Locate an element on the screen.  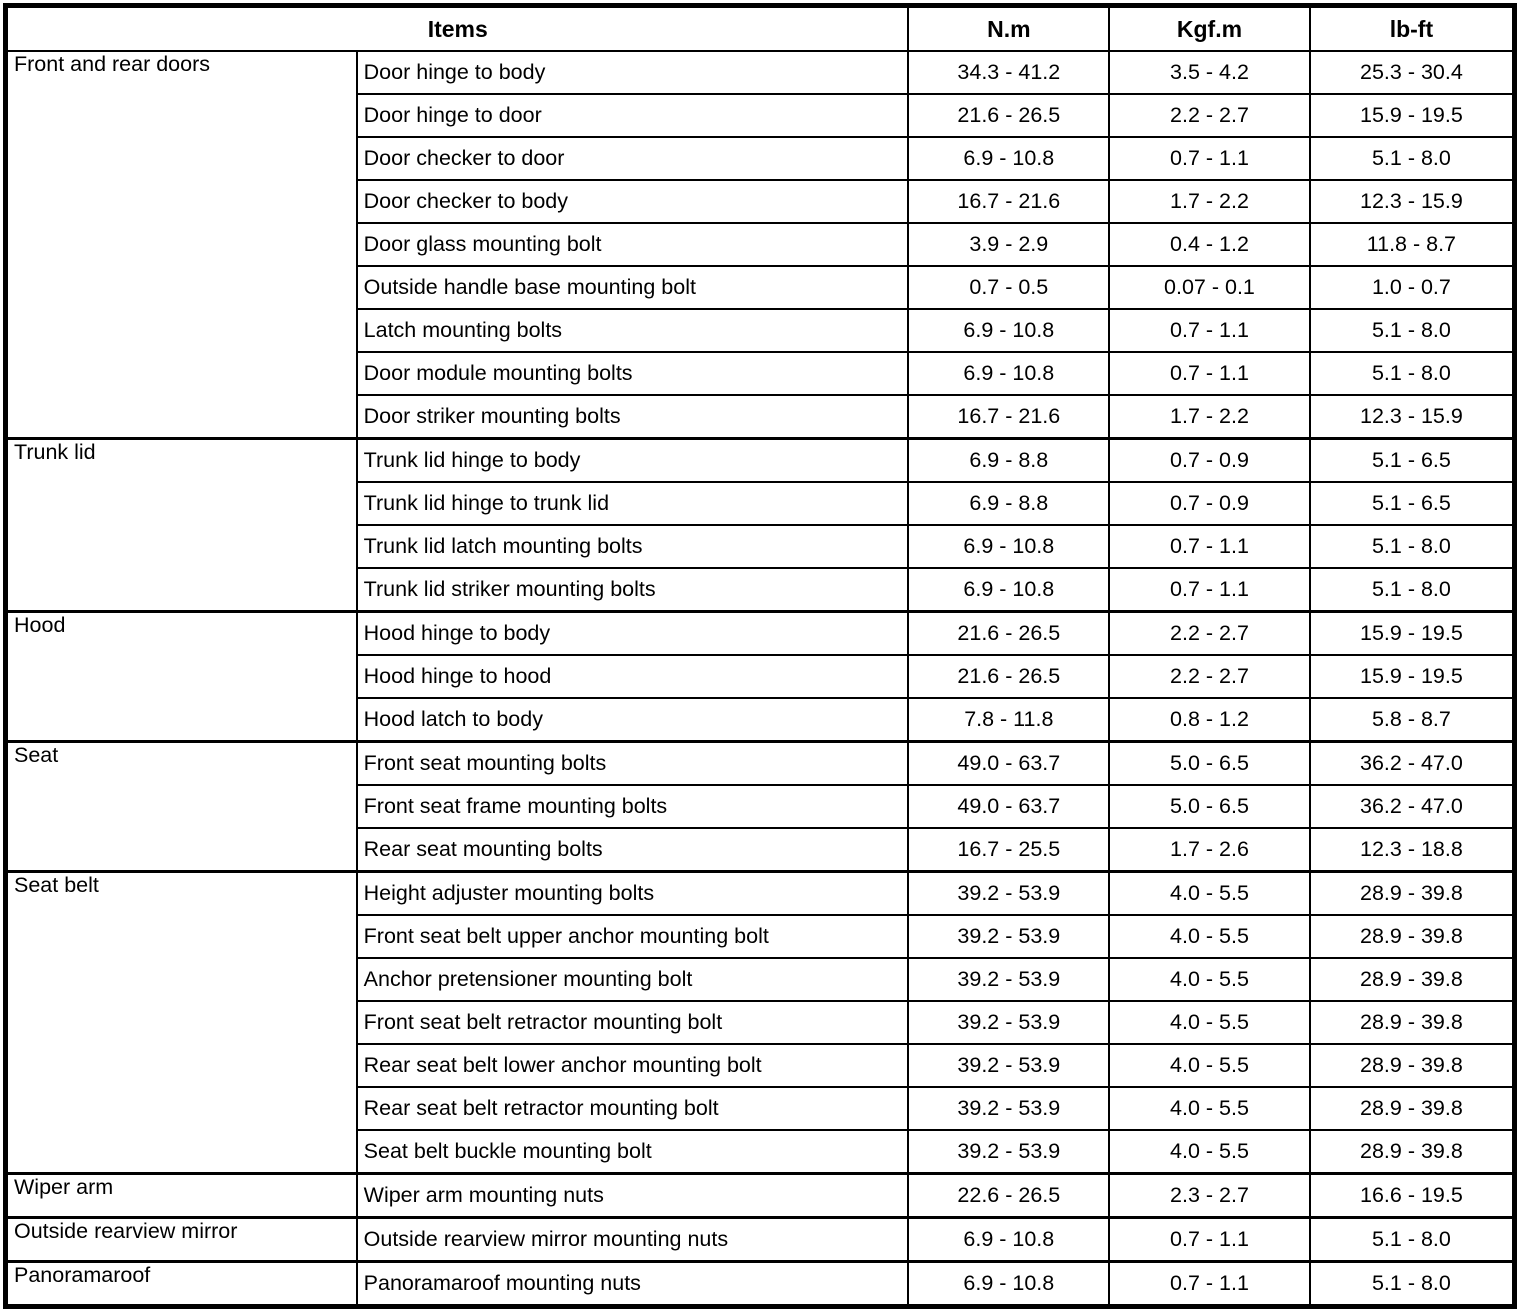
group-cell: Panoramaroof is located at coordinates (181, 1284).